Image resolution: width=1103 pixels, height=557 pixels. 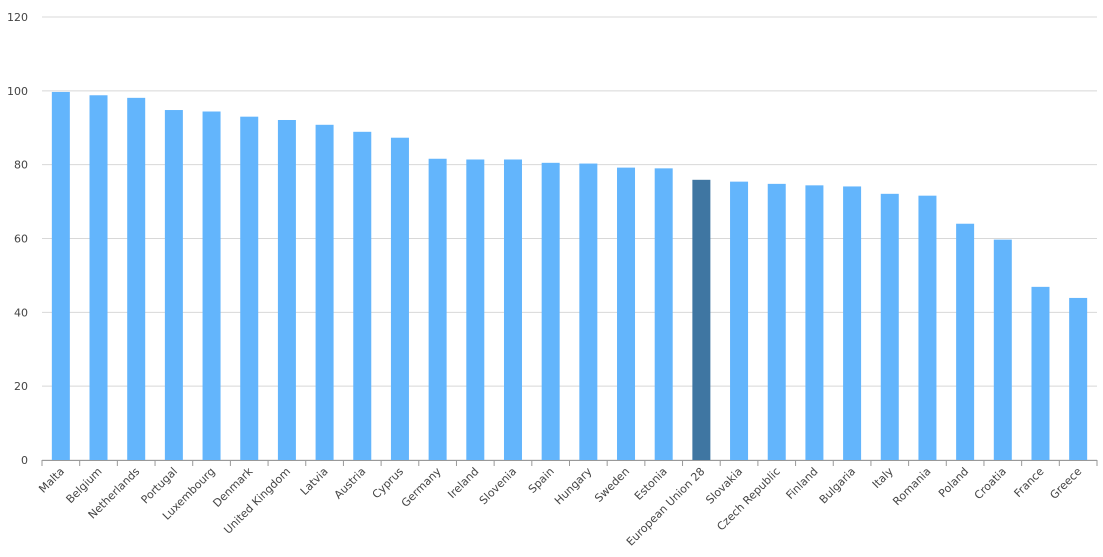 I want to click on x-tick-label: Latvia, so click(x=314, y=481).